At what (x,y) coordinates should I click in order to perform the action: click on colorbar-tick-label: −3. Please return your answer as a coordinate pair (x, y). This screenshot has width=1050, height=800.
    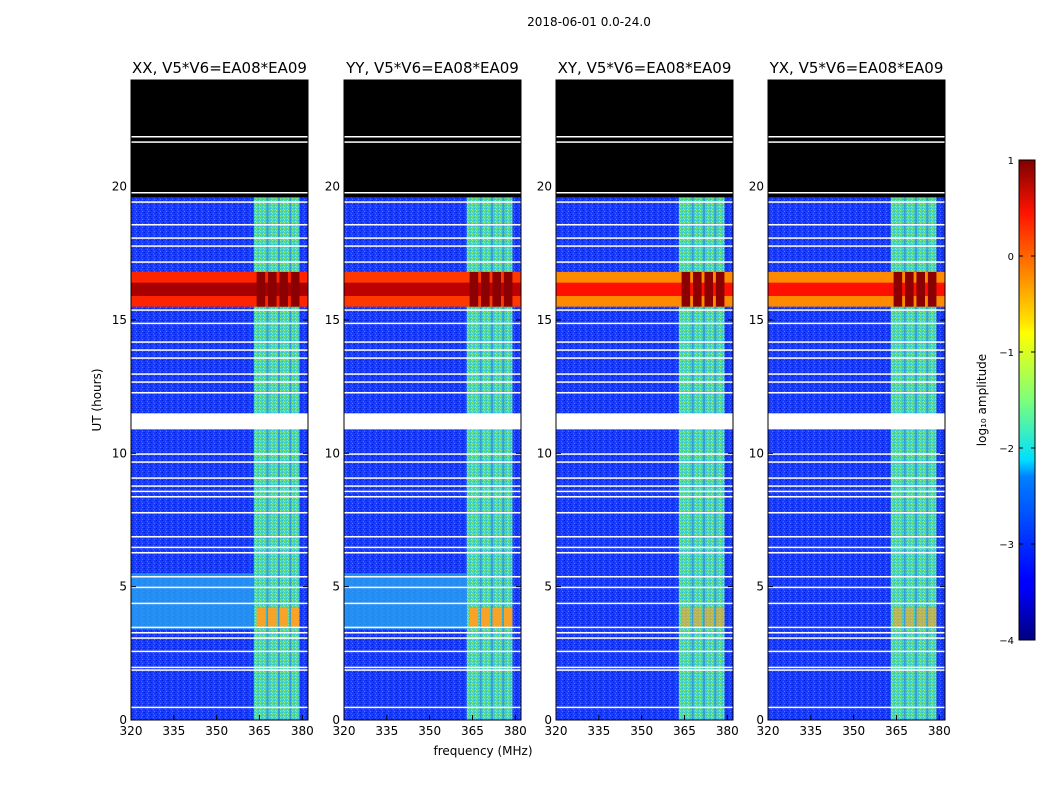
    Looking at the image, I should click on (1006, 545).